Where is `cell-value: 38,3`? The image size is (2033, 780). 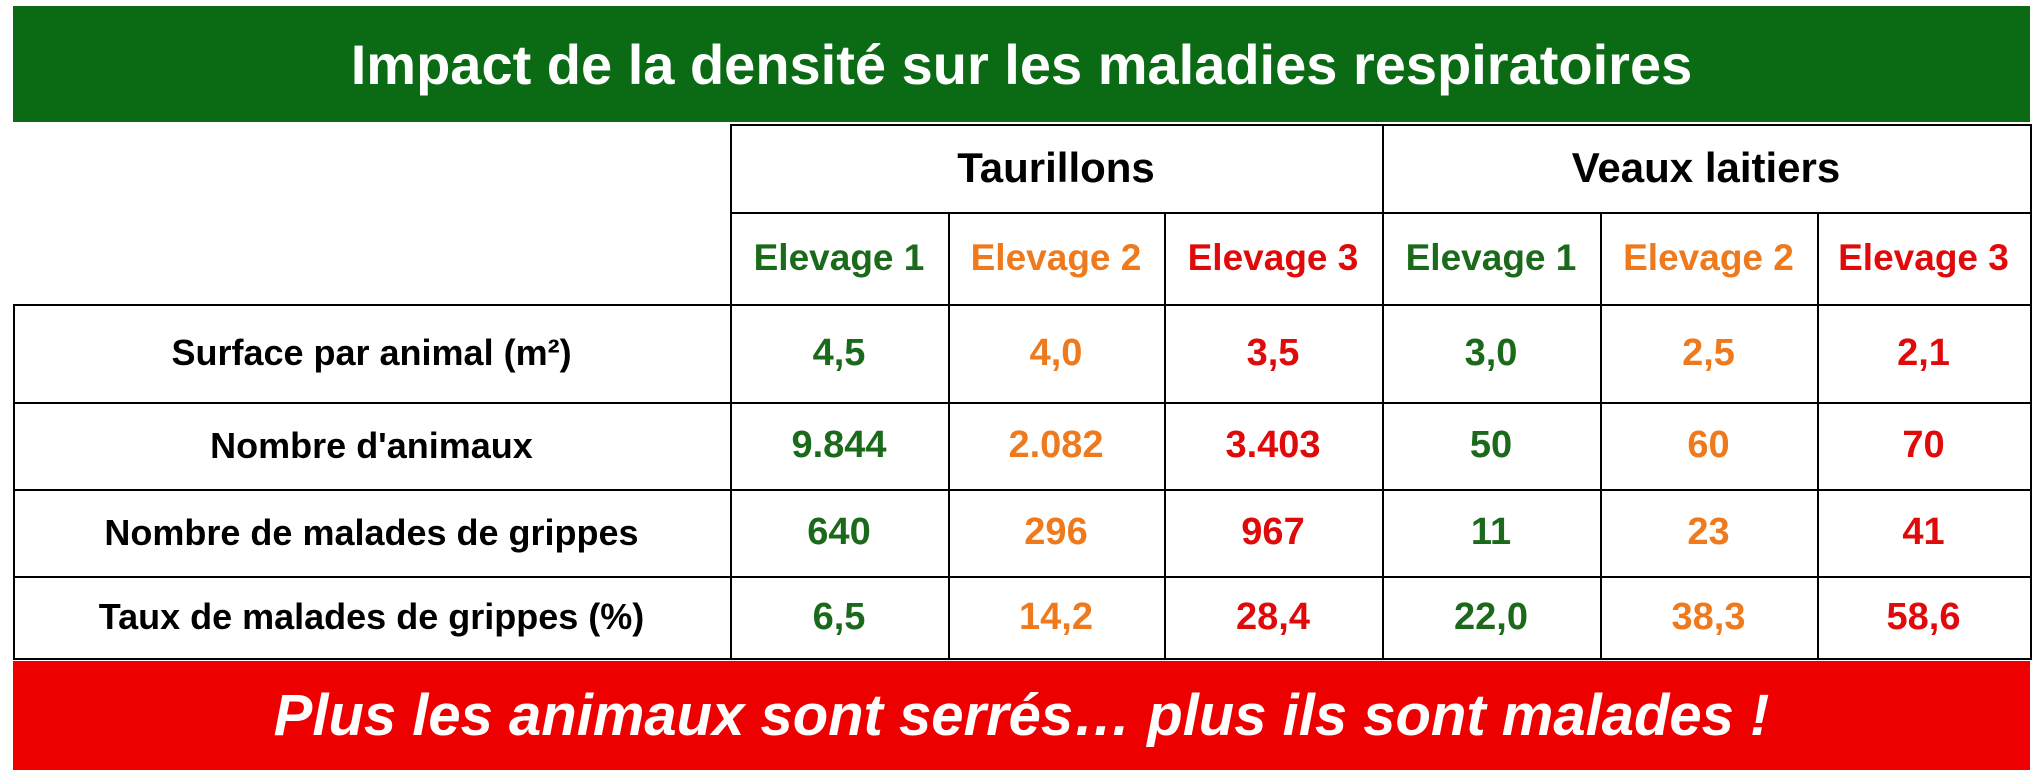 cell-value: 38,3 is located at coordinates (1708, 616).